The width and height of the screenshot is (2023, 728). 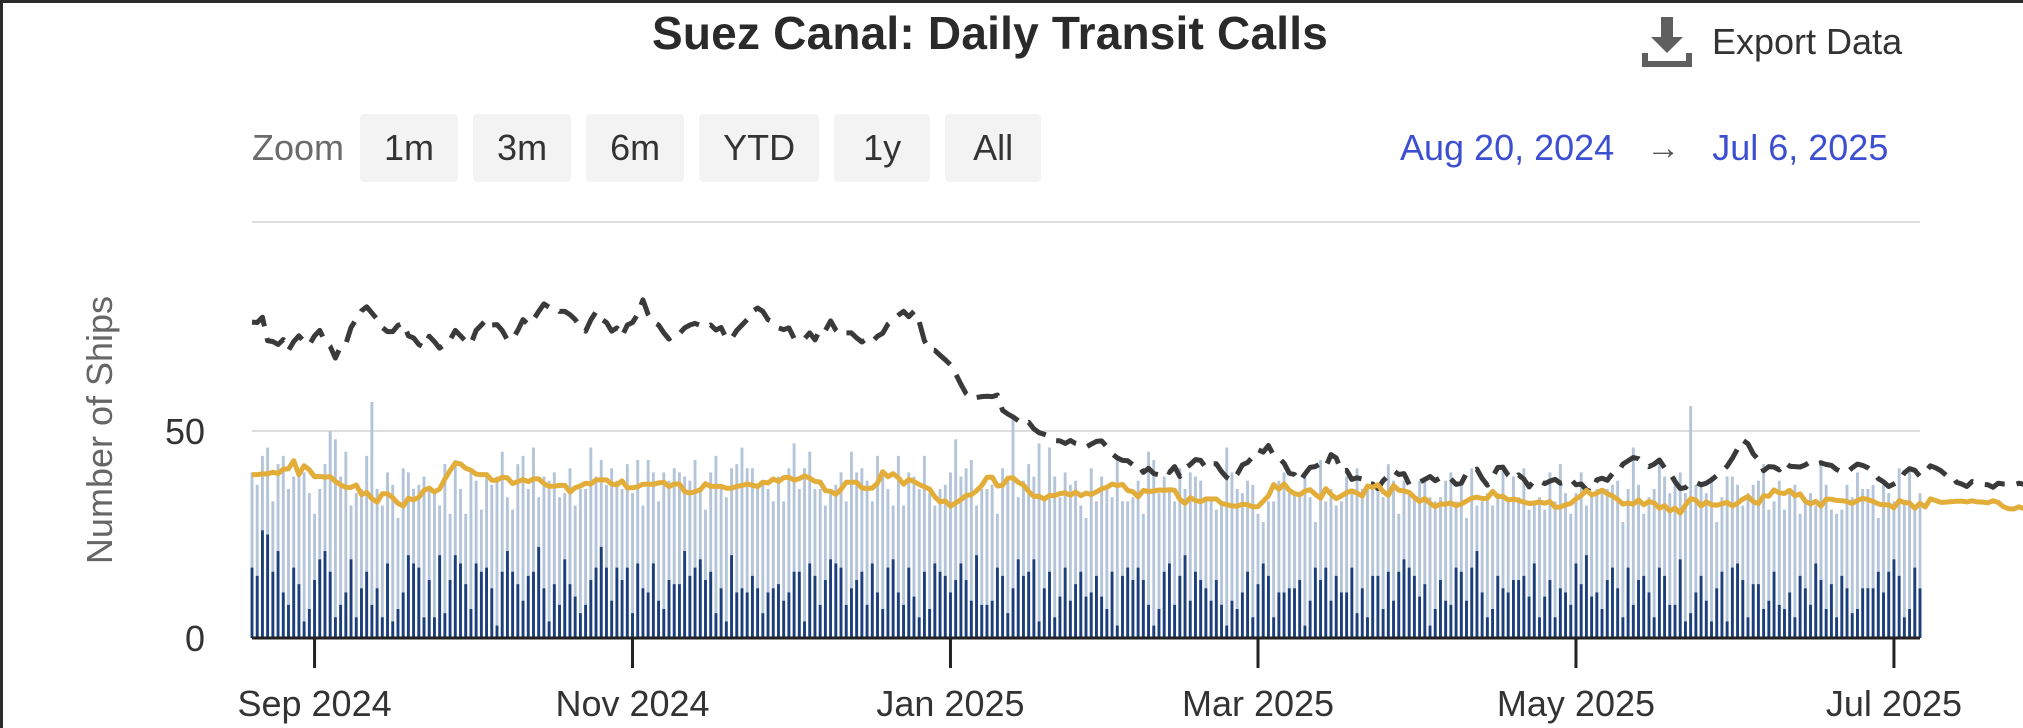 What do you see at coordinates (1800, 147) in the screenshot?
I see `range-end-date: Jul 6, 2025` at bounding box center [1800, 147].